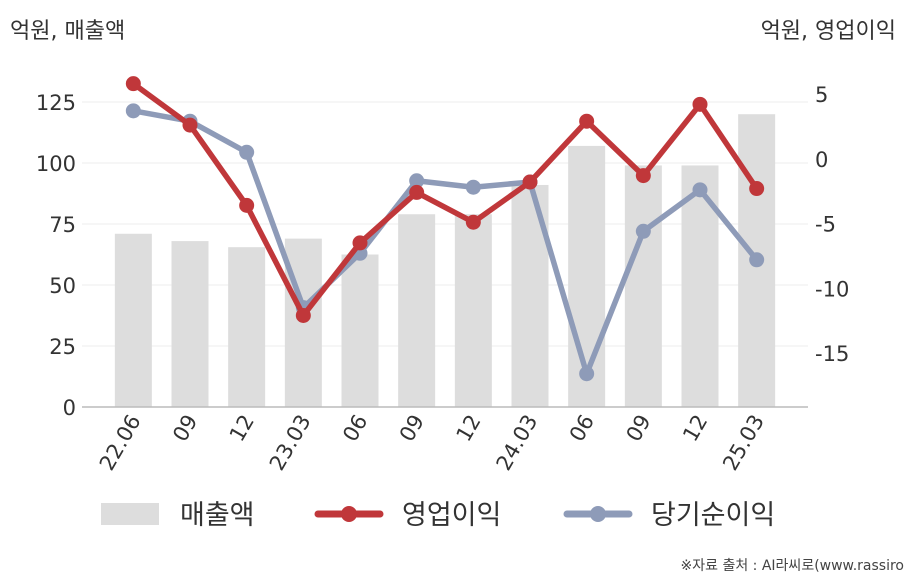 The width and height of the screenshot is (908, 580). What do you see at coordinates (62, 286) in the screenshot?
I see `left-tick-label: 50` at bounding box center [62, 286].